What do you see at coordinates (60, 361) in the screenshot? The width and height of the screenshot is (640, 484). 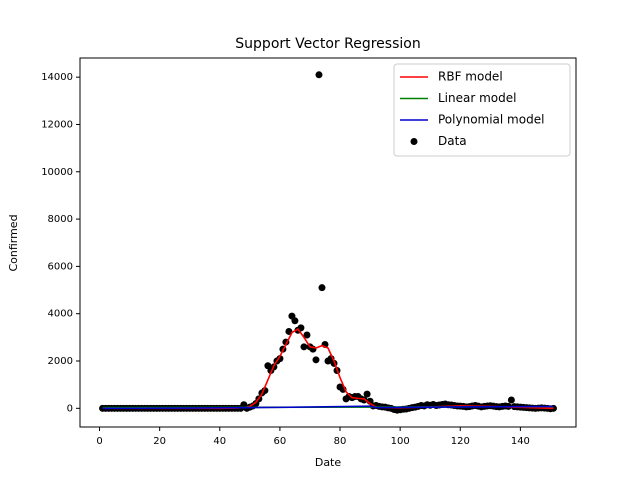 I see `y-tick-label: 2000` at bounding box center [60, 361].